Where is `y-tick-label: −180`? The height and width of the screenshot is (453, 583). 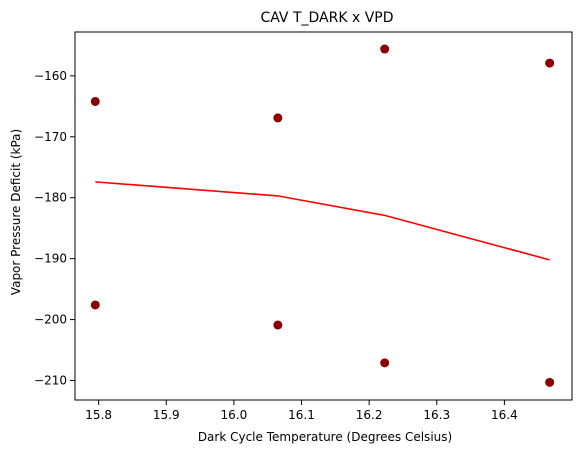
y-tick-label: −180 is located at coordinates (50, 198).